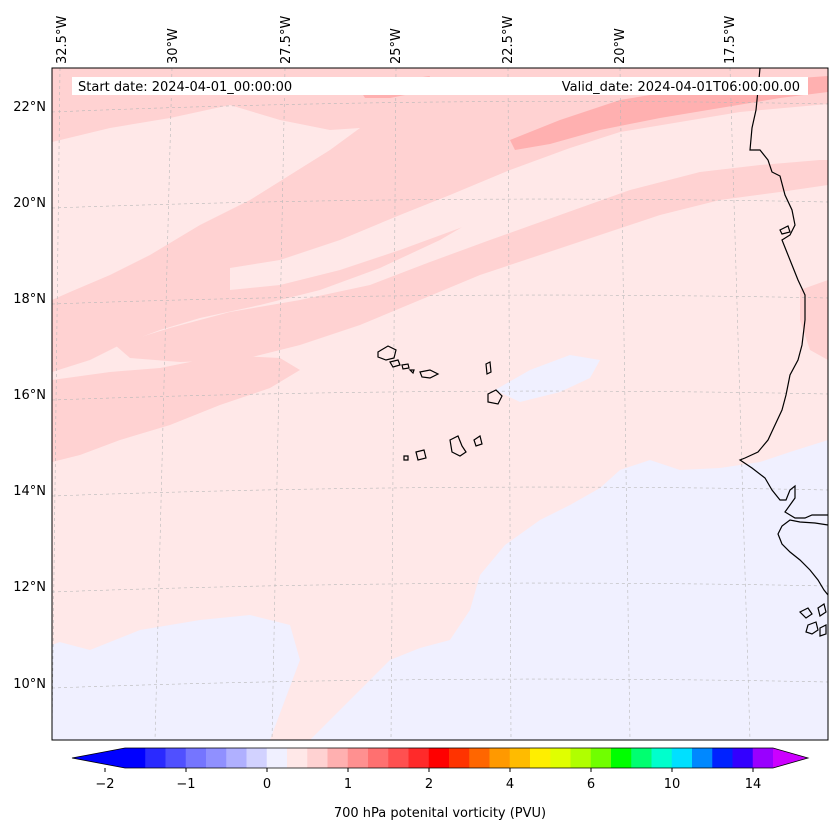  I want to click on colorbar-tick-labels: −2 −1 0 1 2 4 6 10 14, so click(428, 784).